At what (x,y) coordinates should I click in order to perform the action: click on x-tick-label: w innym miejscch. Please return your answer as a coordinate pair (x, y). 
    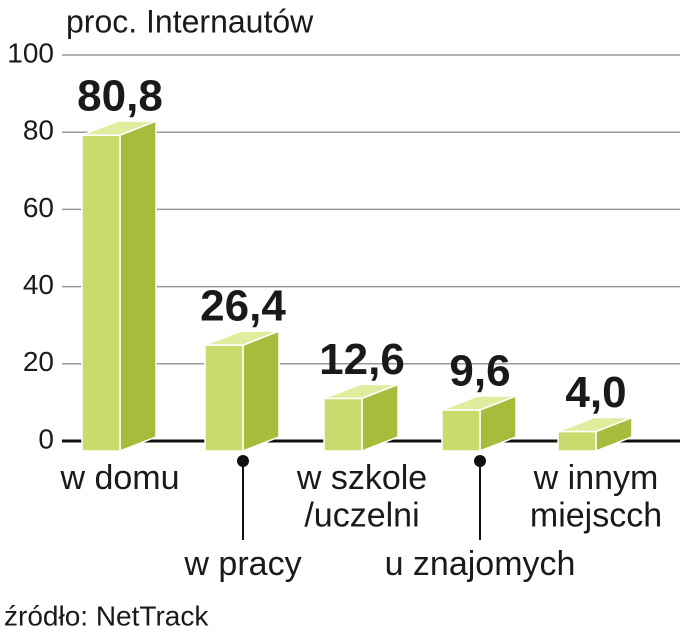
    Looking at the image, I should click on (596, 496).